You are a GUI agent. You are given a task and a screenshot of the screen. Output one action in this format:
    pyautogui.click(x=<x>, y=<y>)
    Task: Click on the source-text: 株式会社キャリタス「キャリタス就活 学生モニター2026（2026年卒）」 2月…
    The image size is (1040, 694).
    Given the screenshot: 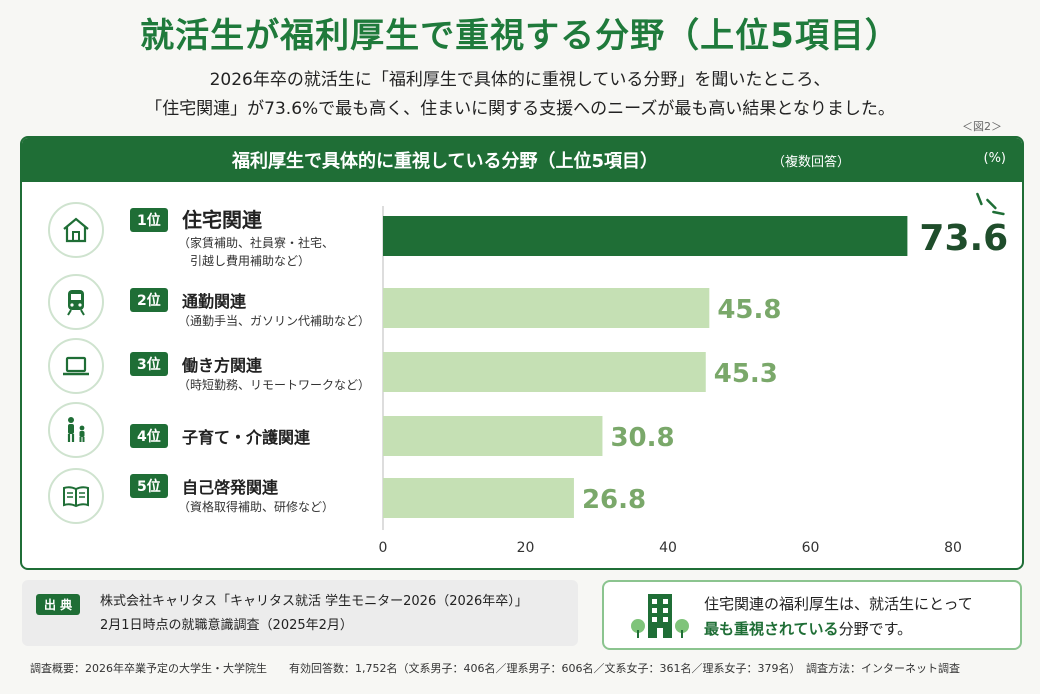 What is the action you would take?
    pyautogui.click(x=314, y=614)
    